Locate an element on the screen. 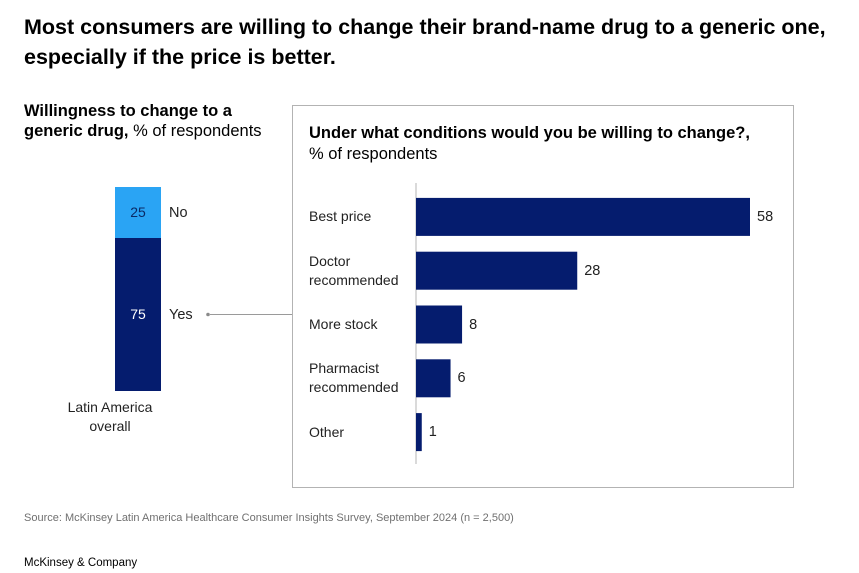  category-label-line: More stock is located at coordinates (343, 324).